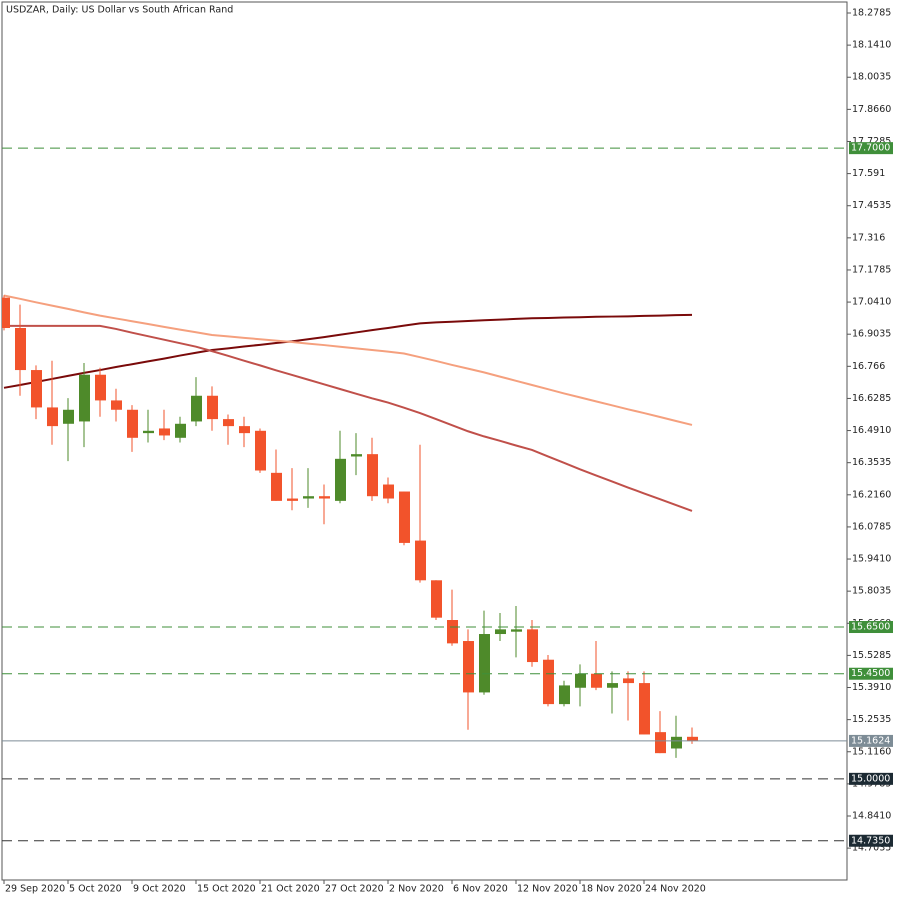 This screenshot has height=904, width=900. I want to click on y-tick-label: 17.0410, so click(871, 302).